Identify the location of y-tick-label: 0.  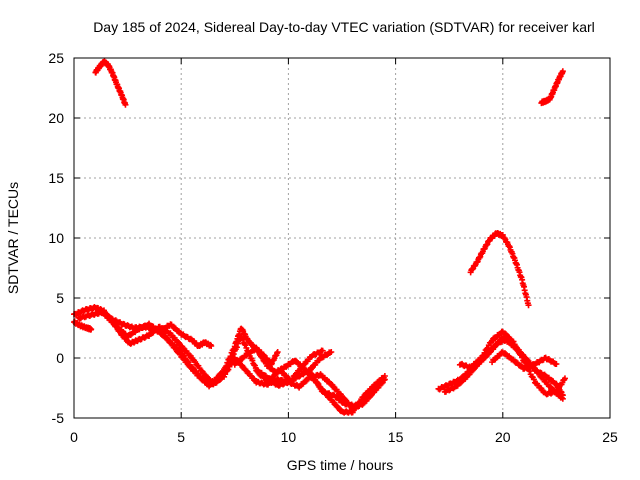
(60, 358).